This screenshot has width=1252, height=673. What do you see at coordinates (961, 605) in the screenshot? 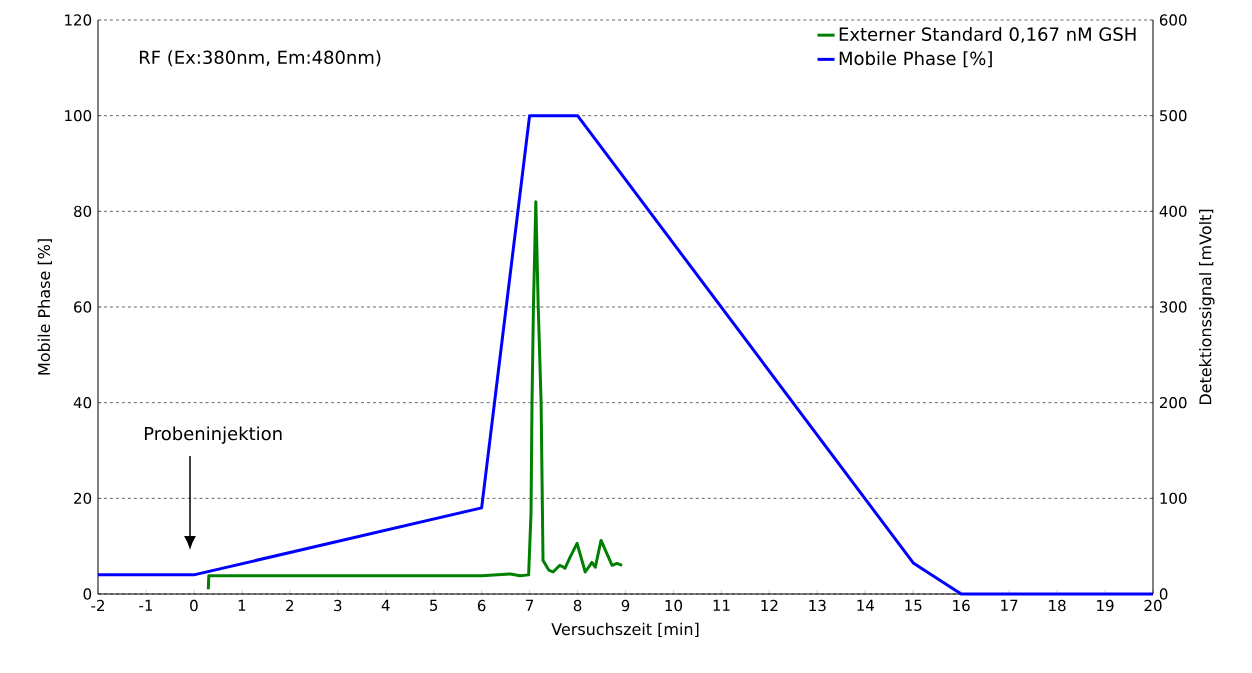
I see `x-tick-label: 16` at bounding box center [961, 605].